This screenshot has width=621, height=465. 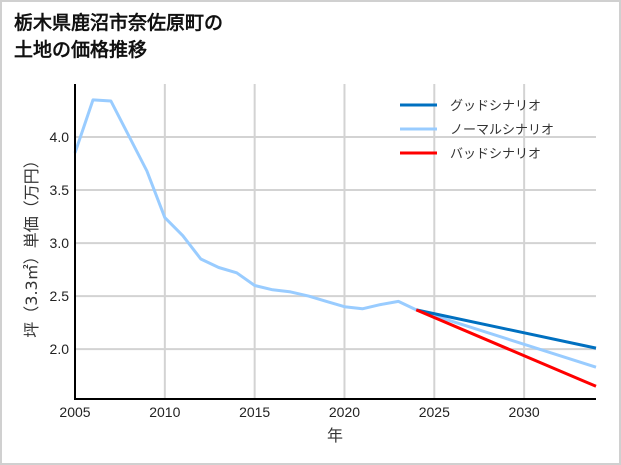 What do you see at coordinates (524, 412) in the screenshot?
I see `x-tick-label: 2030` at bounding box center [524, 412].